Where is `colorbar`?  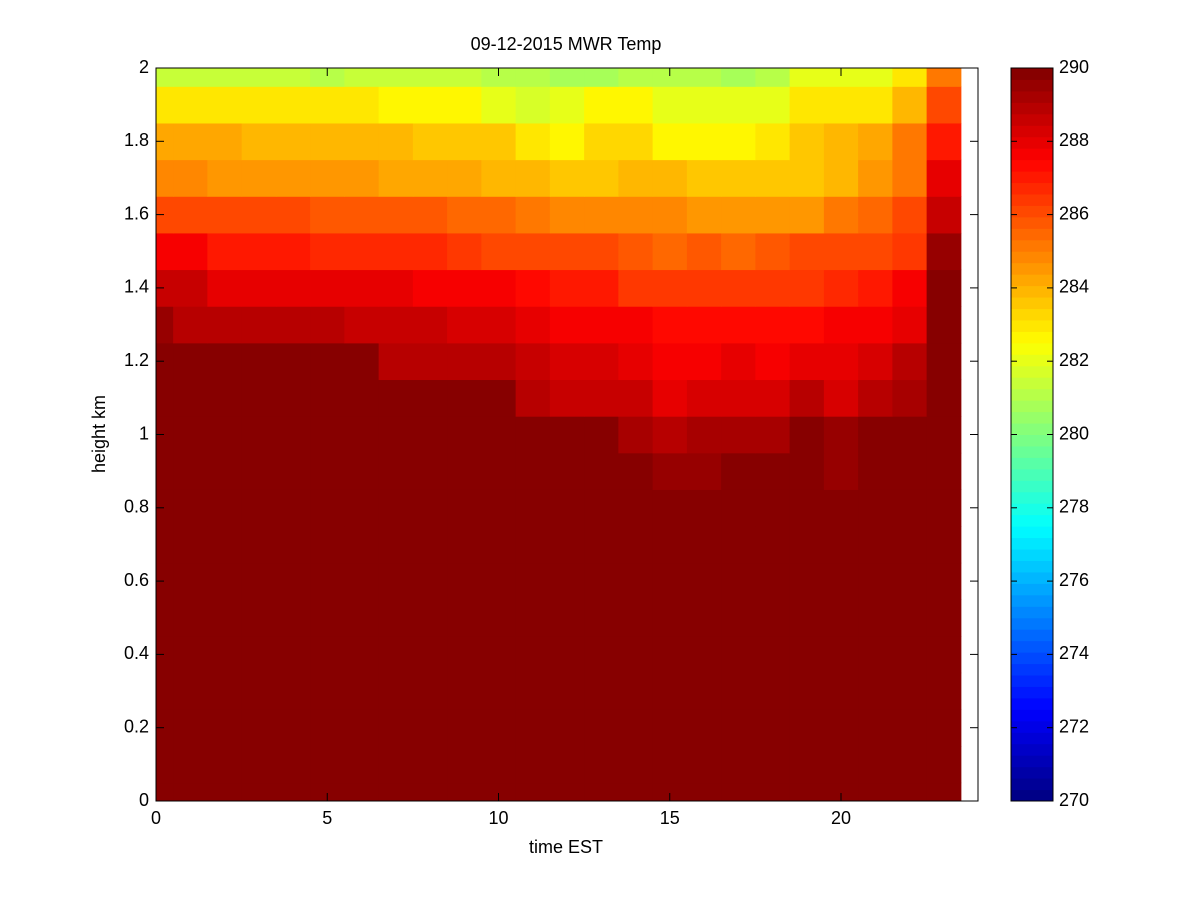
colorbar is located at coordinates (1032, 435).